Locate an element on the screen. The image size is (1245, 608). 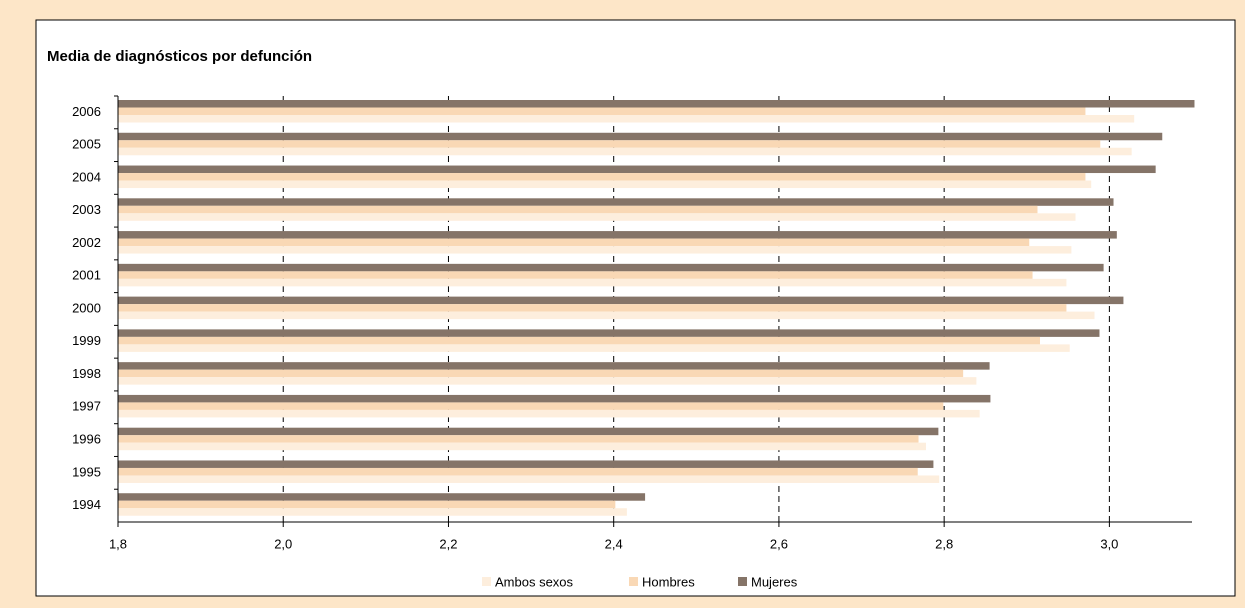
y-tick-label: 1998 is located at coordinates (86, 373).